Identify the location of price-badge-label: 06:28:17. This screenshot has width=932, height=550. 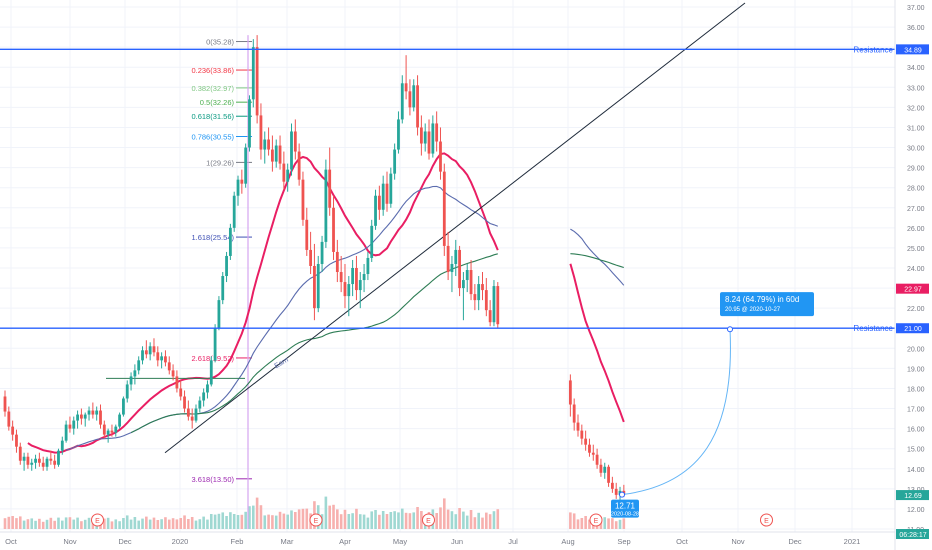
(912, 535).